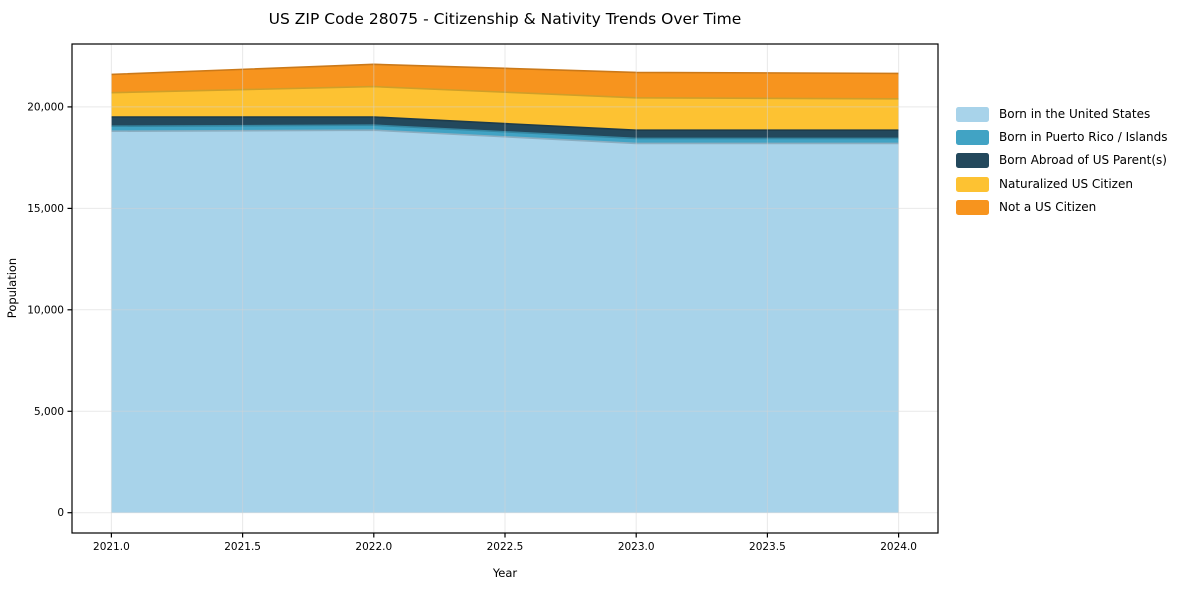 The image size is (1189, 590). What do you see at coordinates (45, 209) in the screenshot?
I see `y-tick-label: 15,000` at bounding box center [45, 209].